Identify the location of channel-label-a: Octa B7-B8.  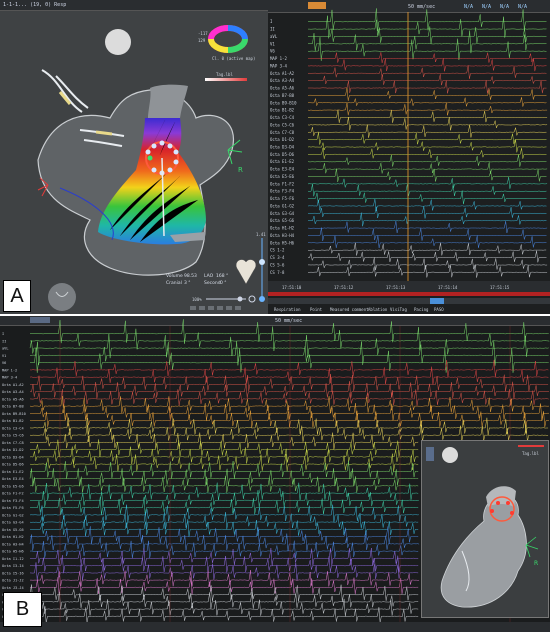
(282, 95).